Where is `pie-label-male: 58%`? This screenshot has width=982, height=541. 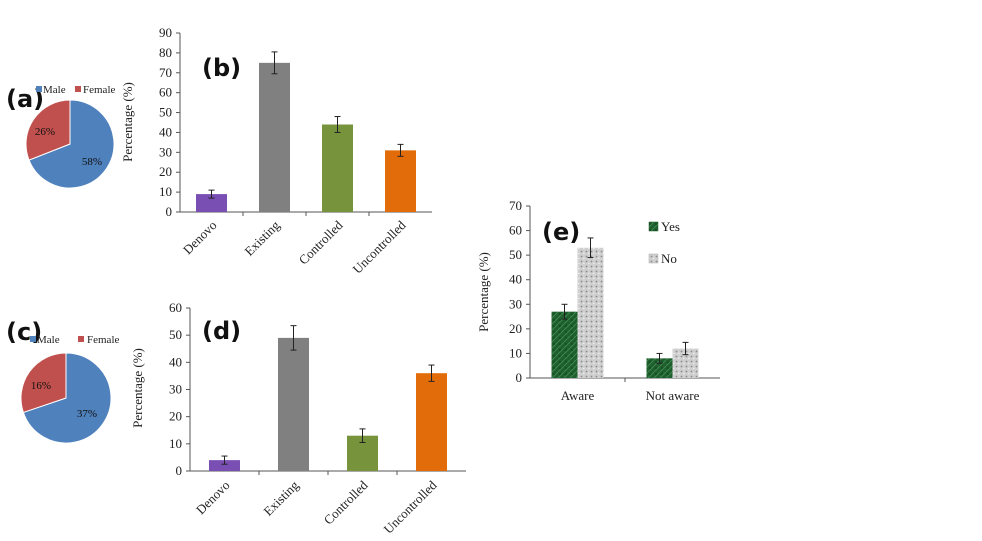
pie-label-male: 58% is located at coordinates (92, 162).